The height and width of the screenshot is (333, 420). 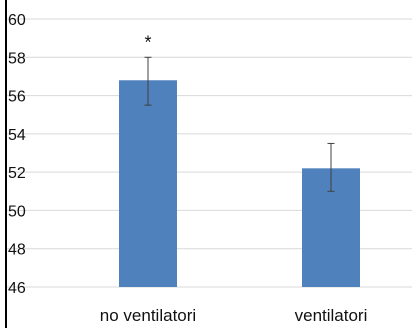 What do you see at coordinates (17, 173) in the screenshot?
I see `y-tick-label: 52` at bounding box center [17, 173].